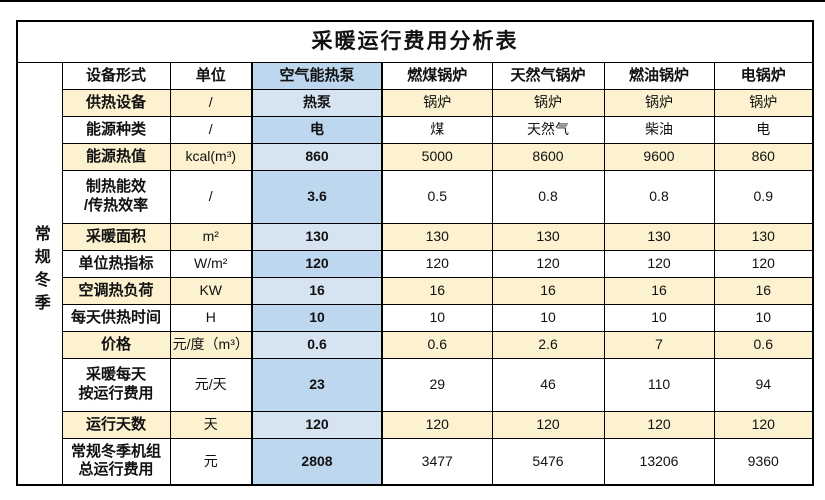 The height and width of the screenshot is (500, 825). What do you see at coordinates (437, 157) in the screenshot?
I see `value-cell-coal: 5000` at bounding box center [437, 157].